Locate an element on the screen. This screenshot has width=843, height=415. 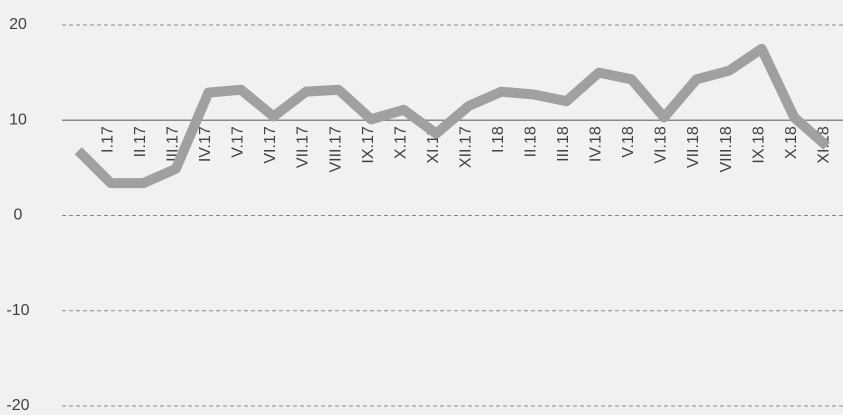
x-tick-label: VIII.18 is located at coordinates (726, 149).